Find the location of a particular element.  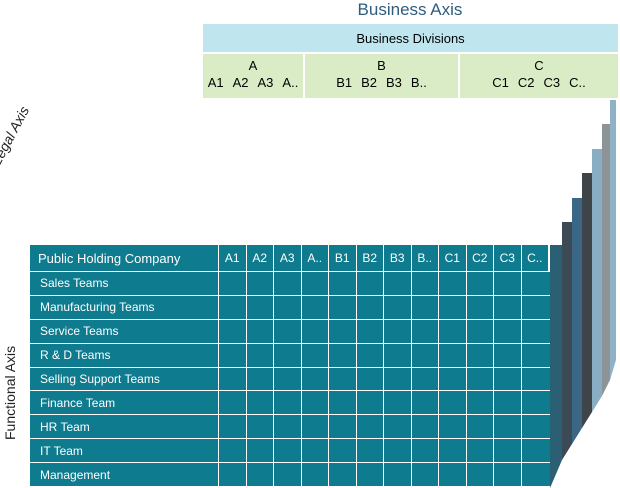

legal-layer-label: USA Company Two Inc is located at coordinates (161, 136).